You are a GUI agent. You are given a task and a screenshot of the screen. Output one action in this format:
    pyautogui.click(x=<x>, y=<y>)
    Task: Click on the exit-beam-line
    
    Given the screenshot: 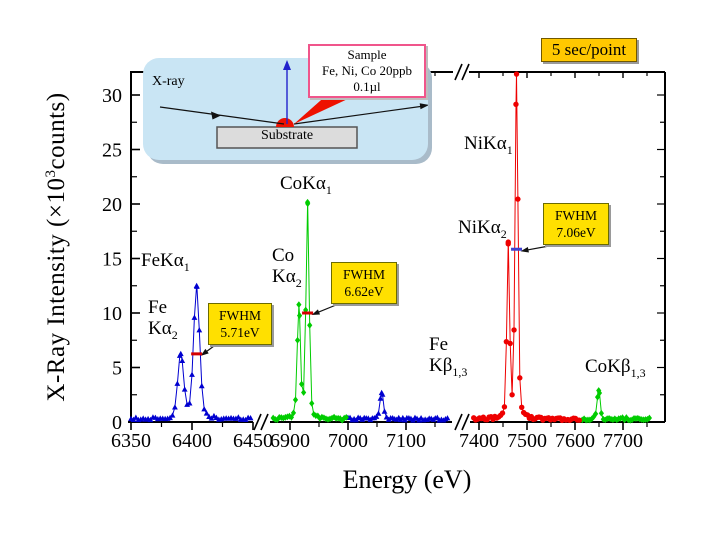 What is the action you would take?
    pyautogui.click(x=359, y=115)
    